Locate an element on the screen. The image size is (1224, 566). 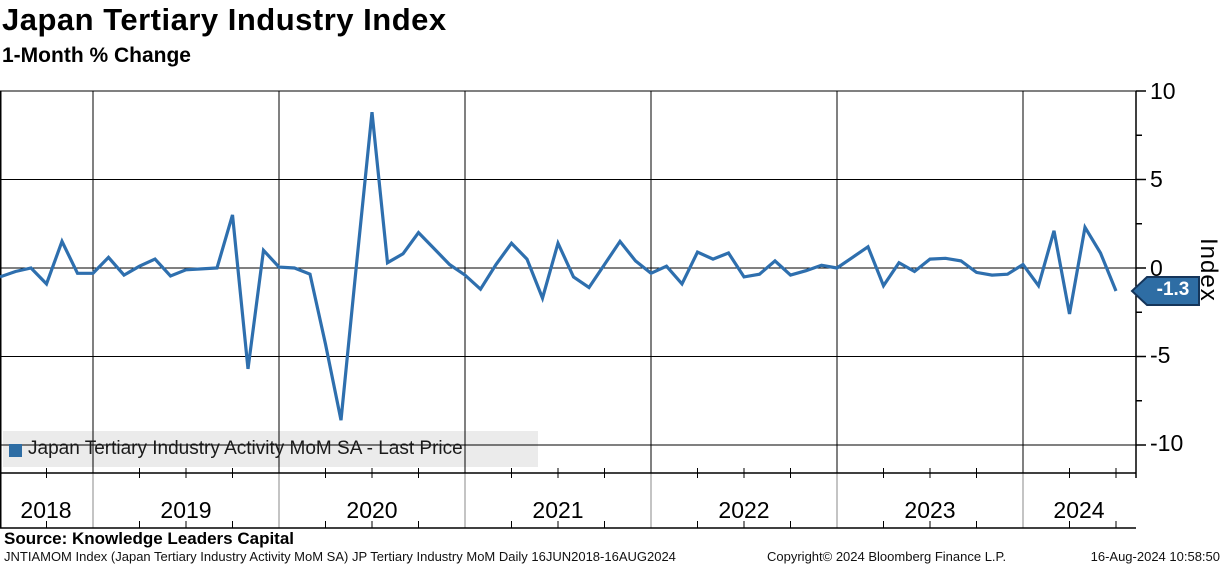
x-tick-2020: 2020 is located at coordinates (372, 510).